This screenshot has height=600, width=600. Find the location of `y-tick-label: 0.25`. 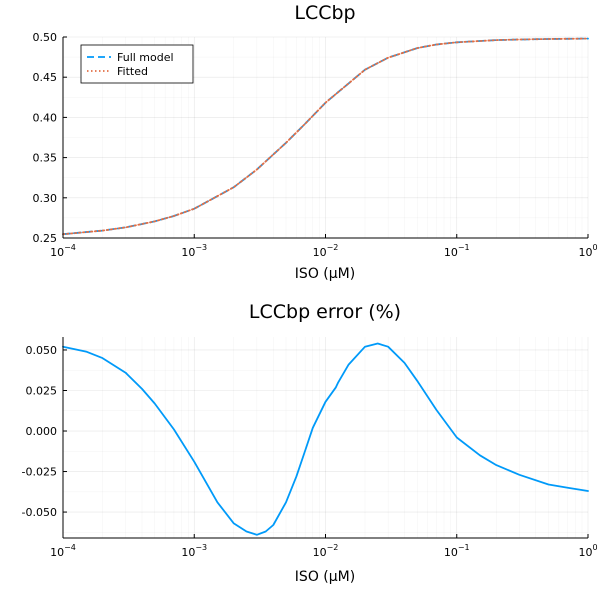

y-tick-label: 0.25 is located at coordinates (45, 238).